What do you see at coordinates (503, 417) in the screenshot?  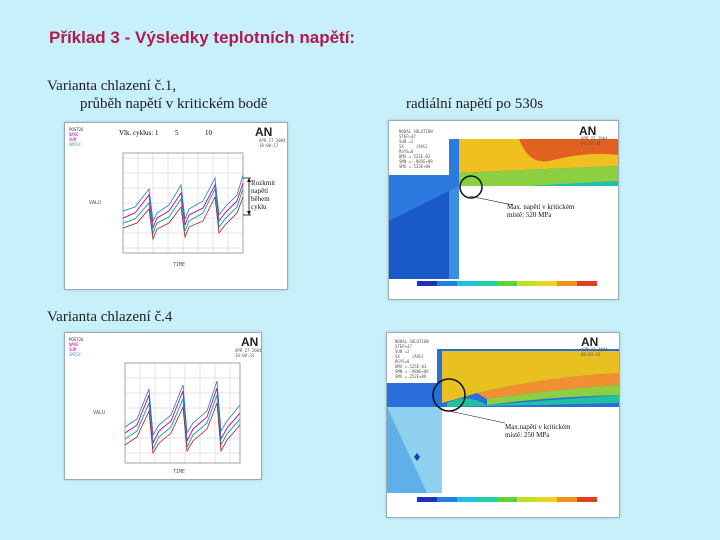 I see `fem-contour-plot-bottom` at bounding box center [503, 417].